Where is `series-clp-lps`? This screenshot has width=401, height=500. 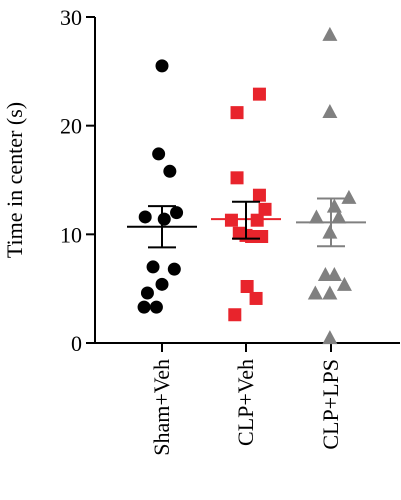 series-clp-lps is located at coordinates (331, 185).